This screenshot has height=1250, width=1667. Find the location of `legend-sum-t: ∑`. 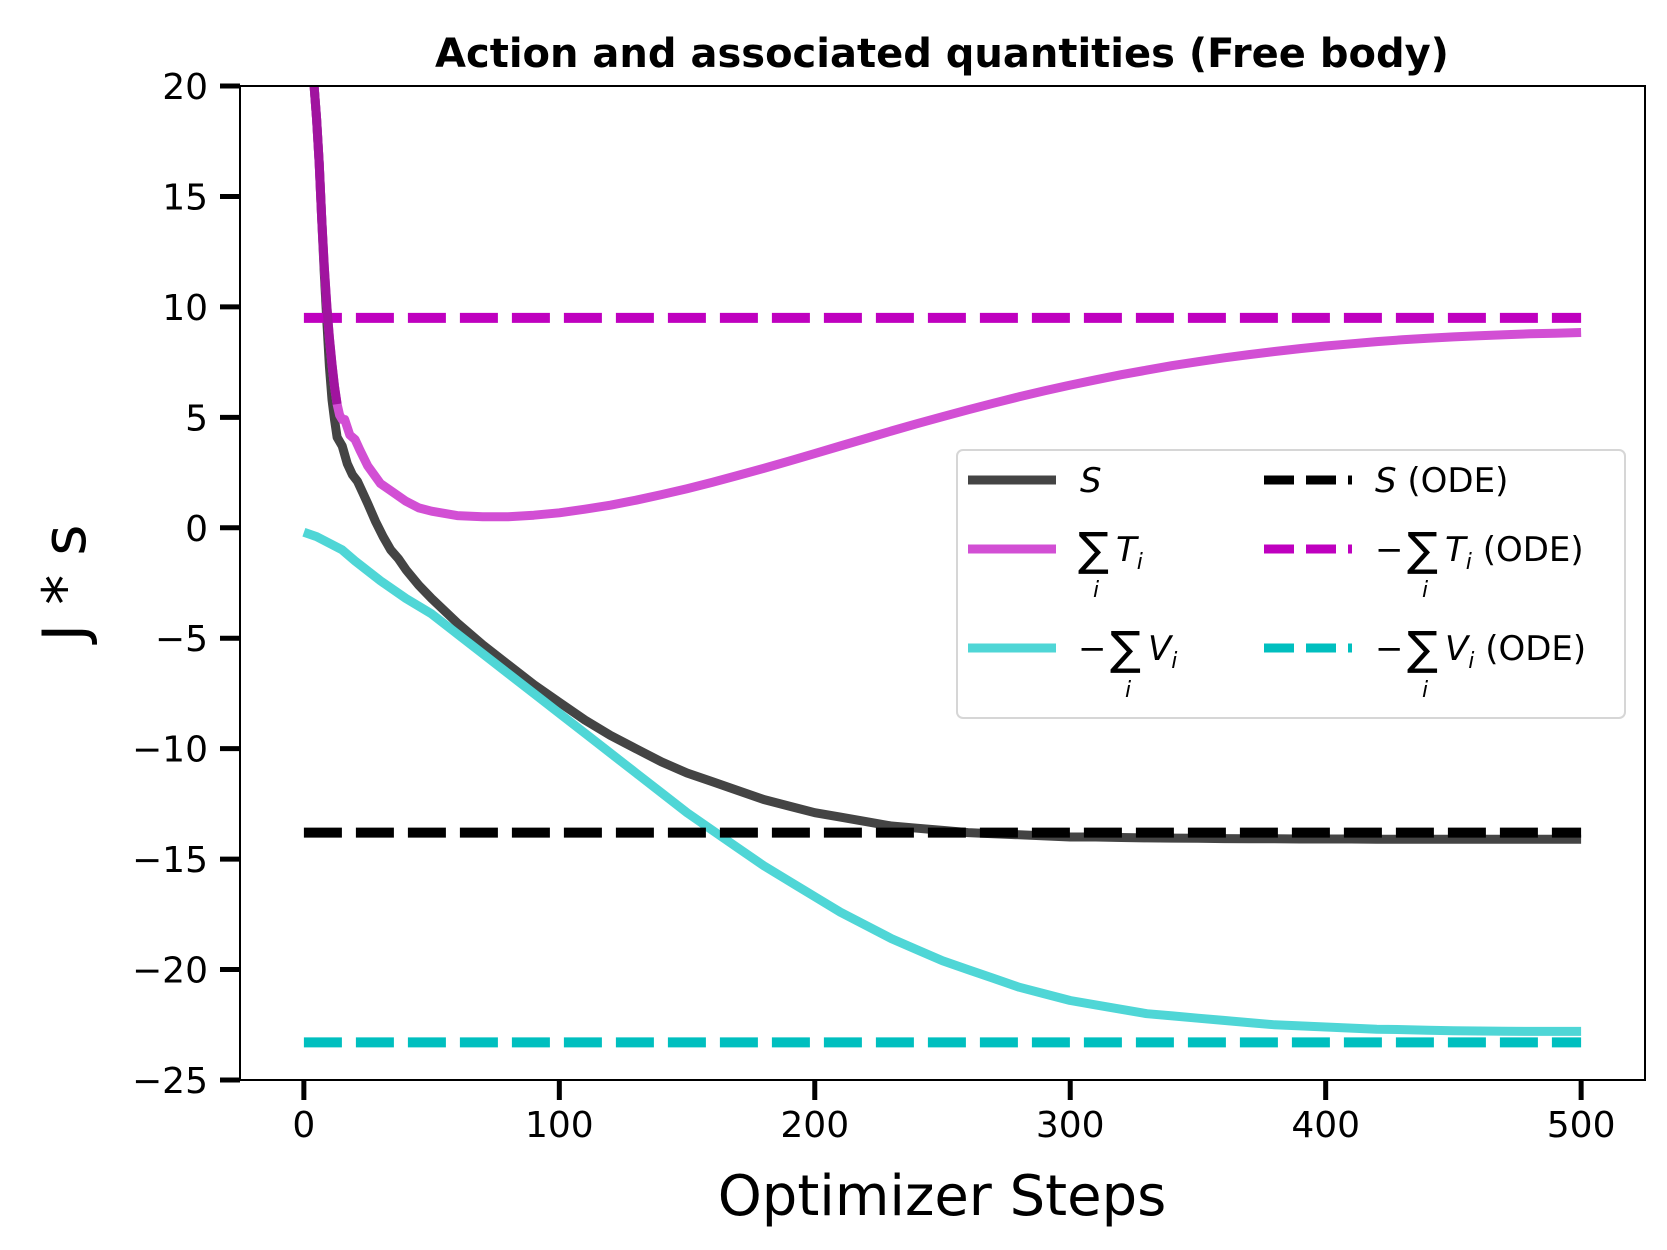

legend-sum-t: ∑ is located at coordinates (1093, 549).